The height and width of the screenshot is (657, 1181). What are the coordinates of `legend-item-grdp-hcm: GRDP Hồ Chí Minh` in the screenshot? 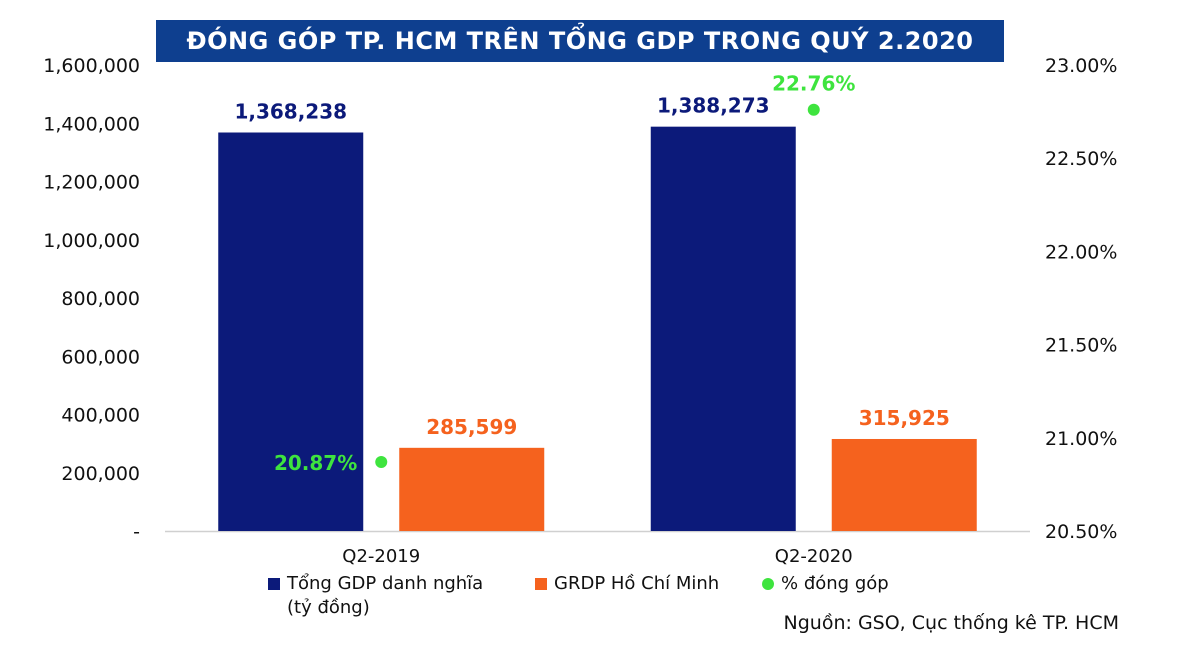 It's located at (627, 584).